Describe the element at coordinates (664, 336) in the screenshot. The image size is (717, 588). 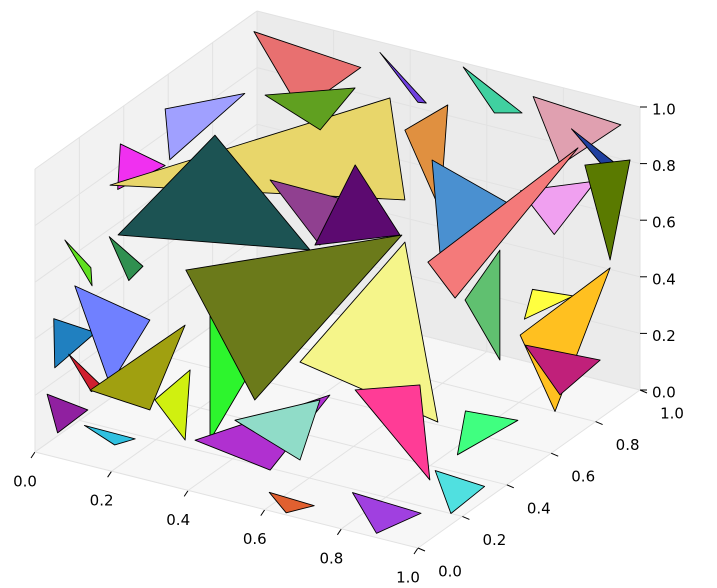
I see `z-tick-label: 0.2` at that location.